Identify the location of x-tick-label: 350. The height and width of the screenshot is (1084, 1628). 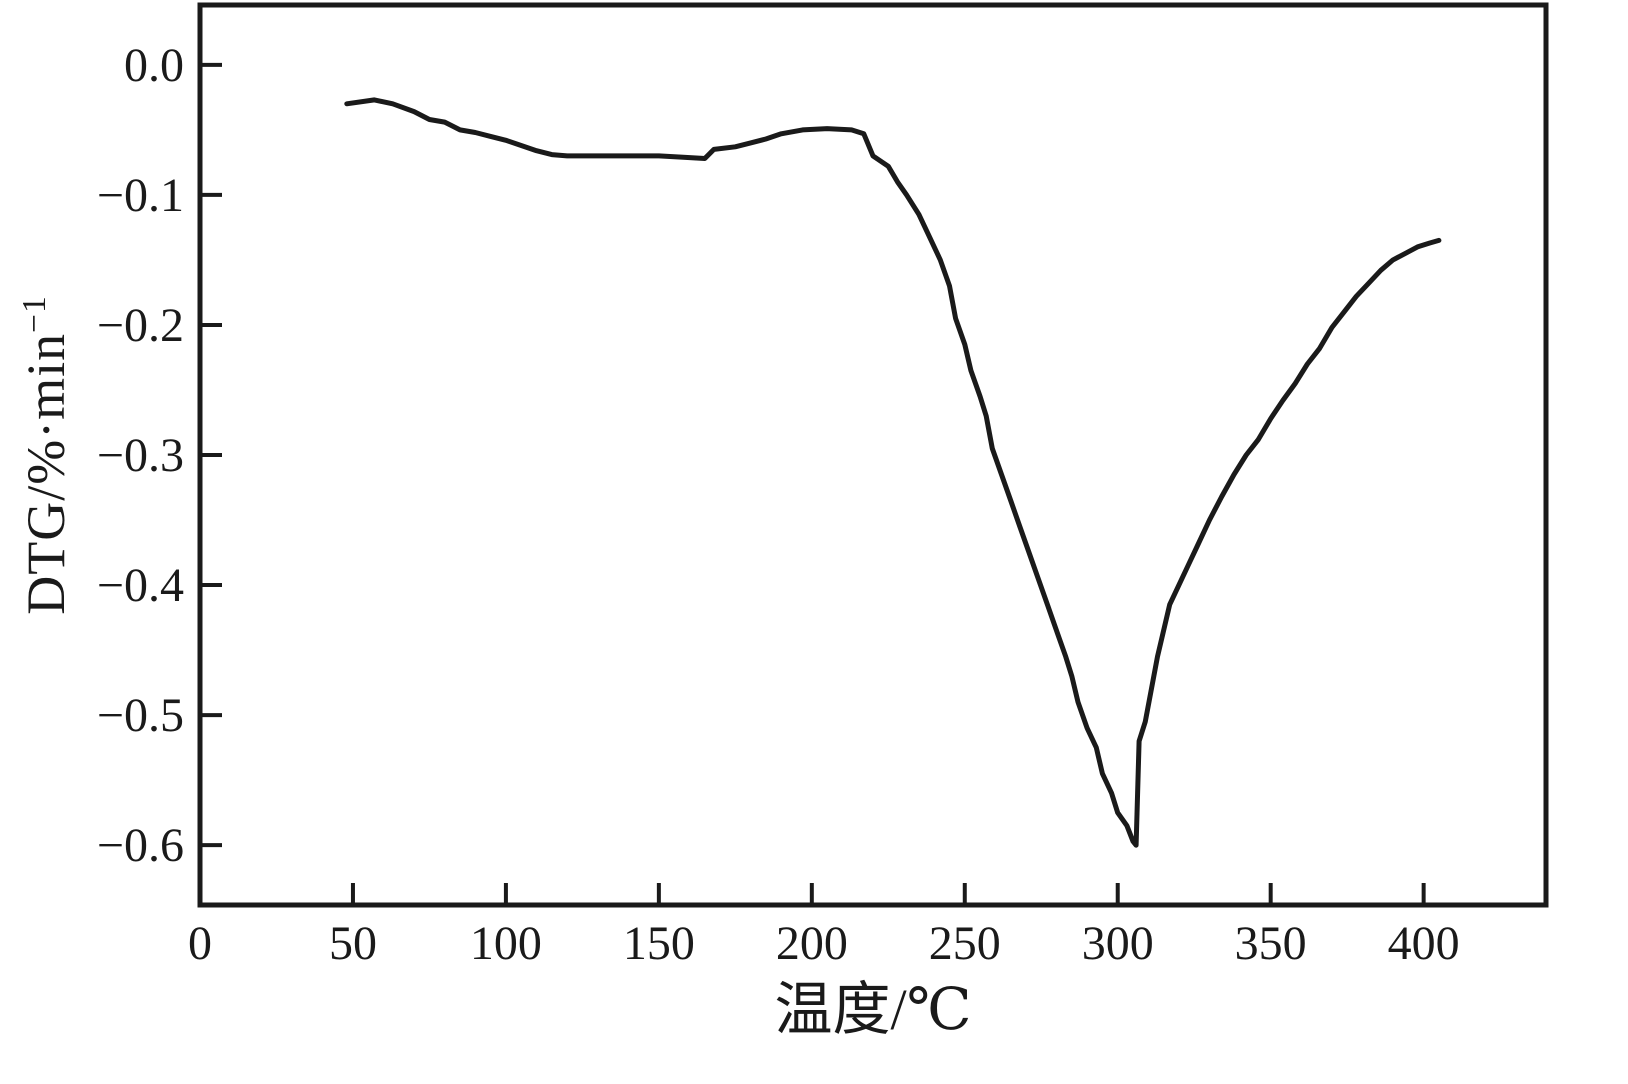
(1271, 943).